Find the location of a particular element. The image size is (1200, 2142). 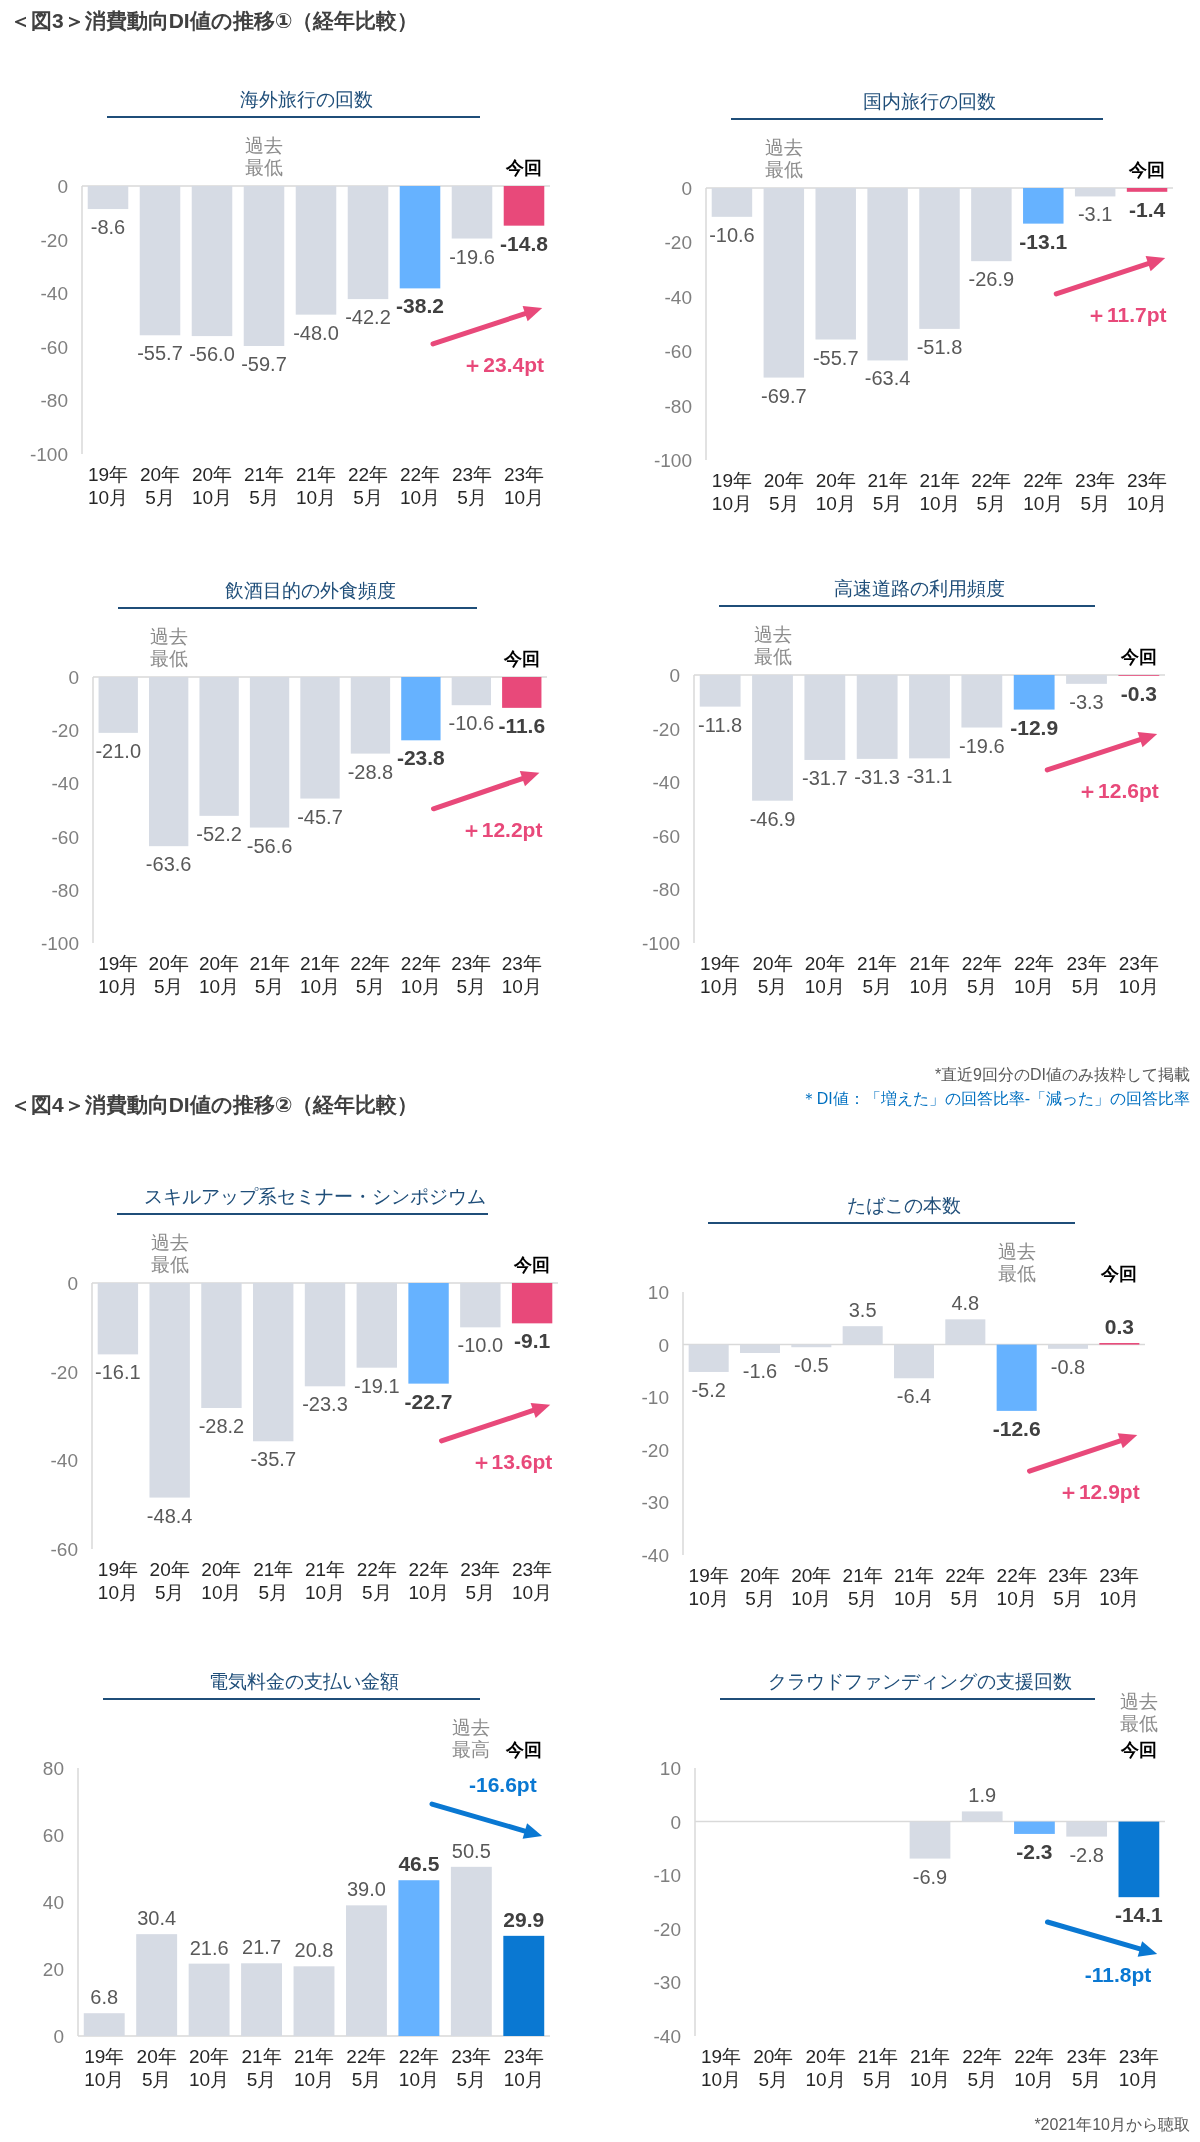

chart-title: たばこの本数 is located at coordinates (904, 1205).